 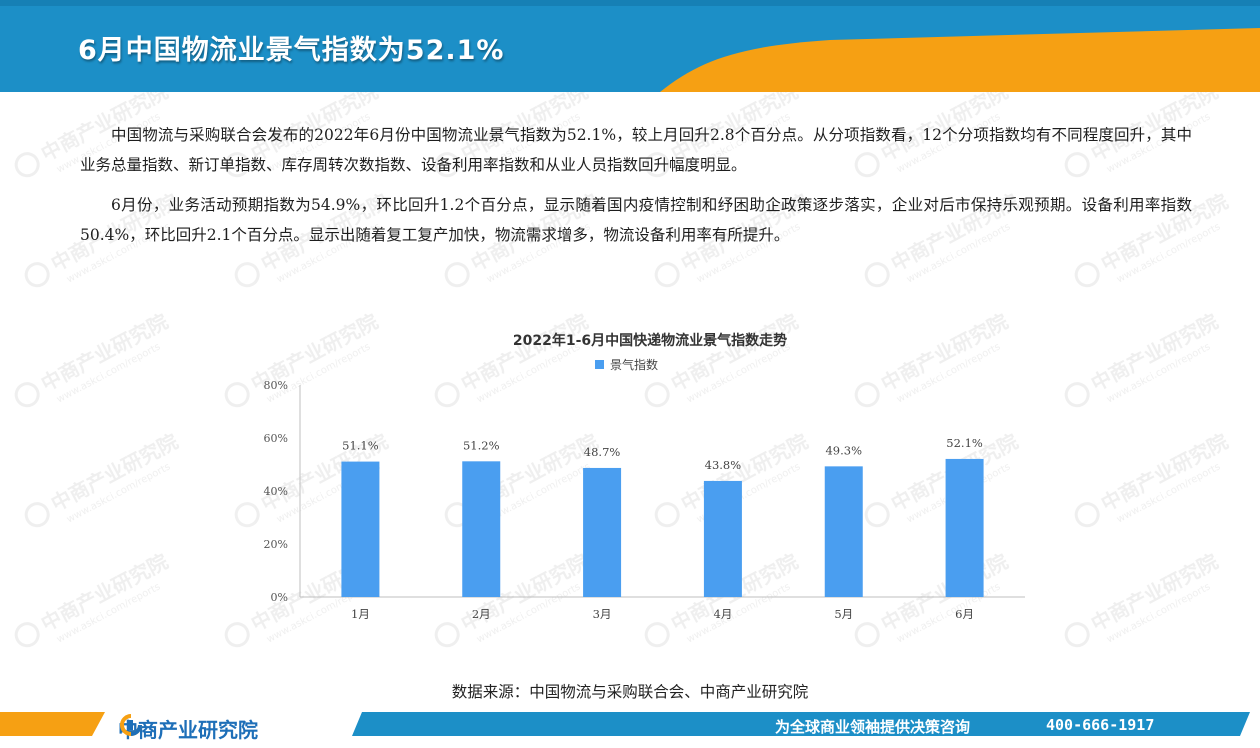 What do you see at coordinates (602, 452) in the screenshot?
I see `data-label: 48.7%` at bounding box center [602, 452].